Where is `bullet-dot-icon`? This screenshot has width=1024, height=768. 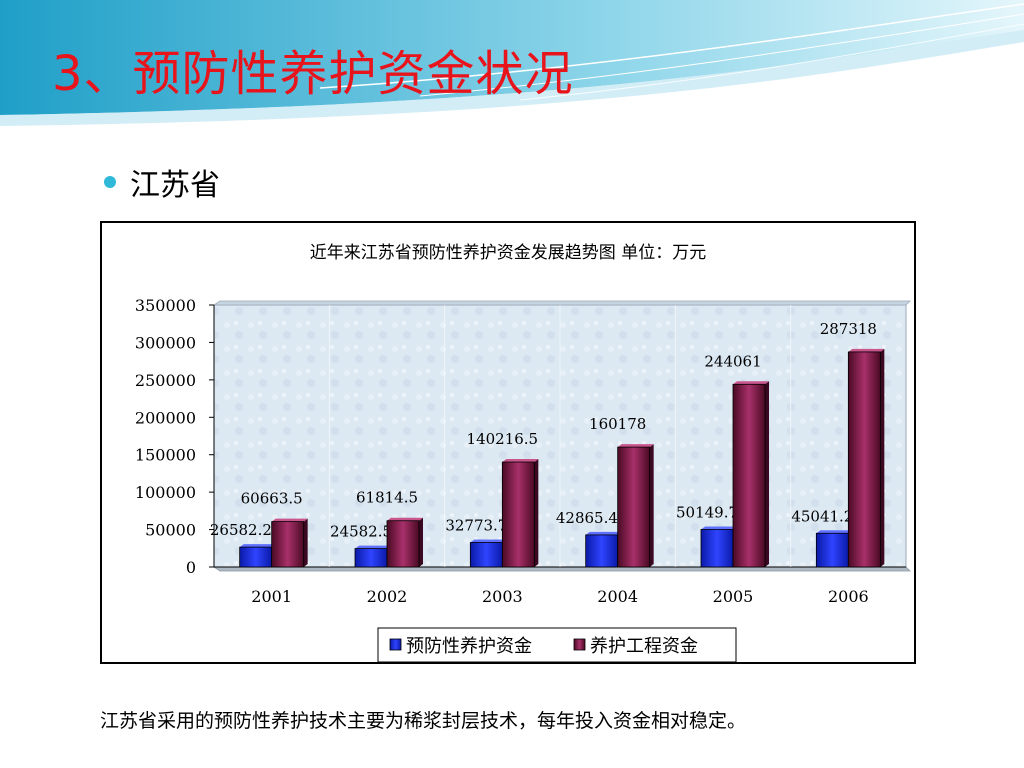 bullet-dot-icon is located at coordinates (110, 182).